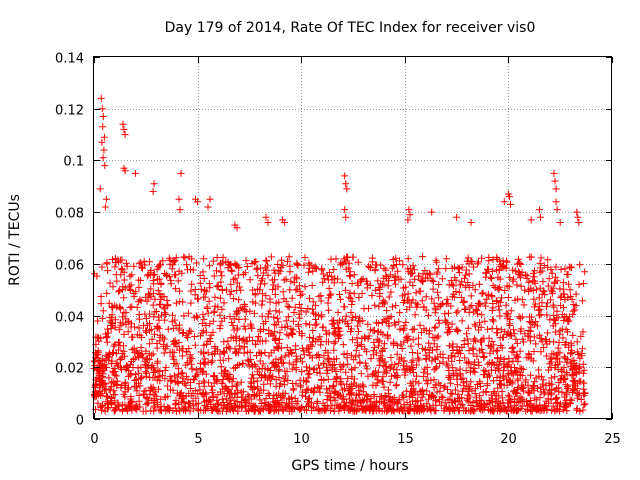 The height and width of the screenshot is (480, 640). What do you see at coordinates (612, 439) in the screenshot?
I see `x-tick-label: 25` at bounding box center [612, 439].